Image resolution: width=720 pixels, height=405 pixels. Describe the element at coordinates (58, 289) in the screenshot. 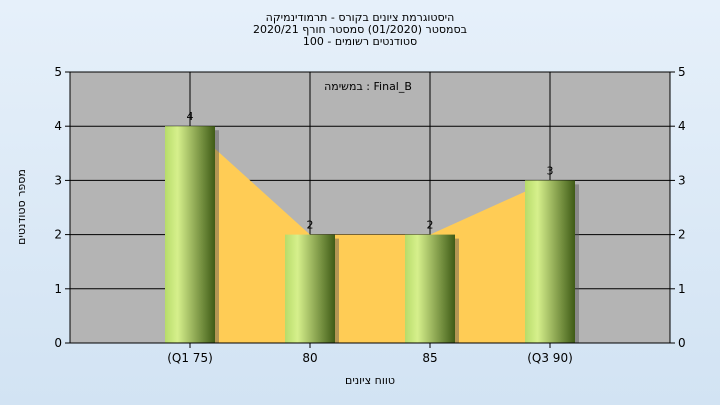

I see `y-tick-label-left: 1` at that location.